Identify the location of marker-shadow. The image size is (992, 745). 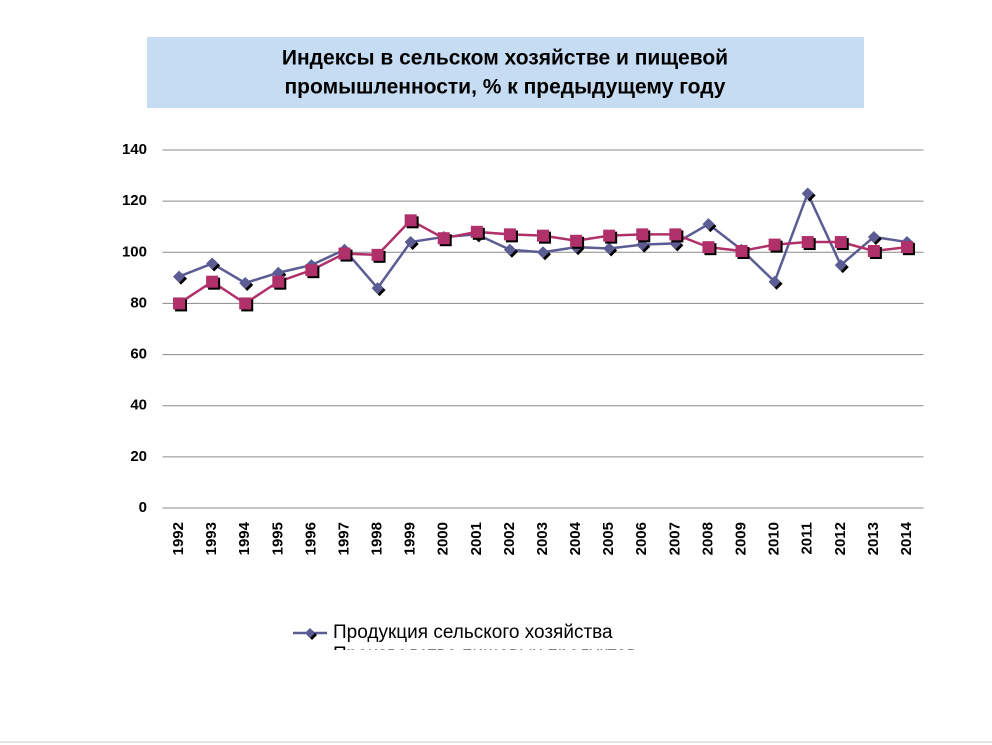
(312, 657).